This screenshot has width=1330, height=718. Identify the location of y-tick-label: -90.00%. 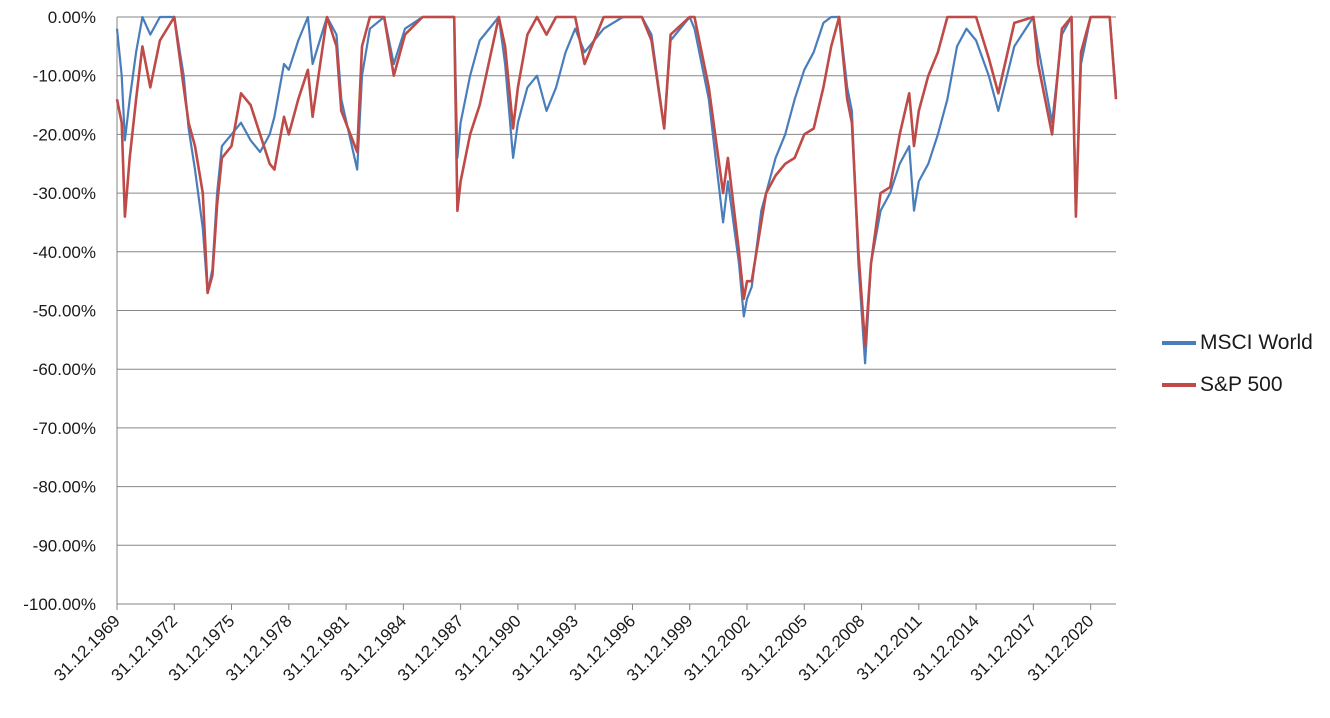
(64, 545).